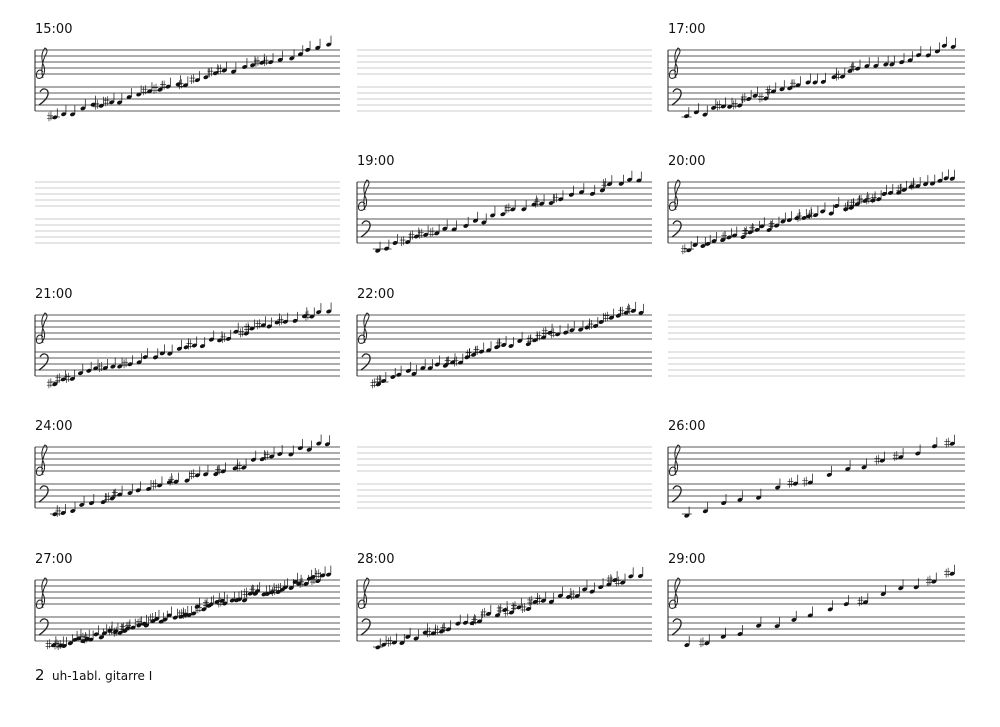 The height and width of the screenshot is (727, 1000). What do you see at coordinates (375, 294) in the screenshot?
I see `time-label: 22:00` at bounding box center [375, 294].